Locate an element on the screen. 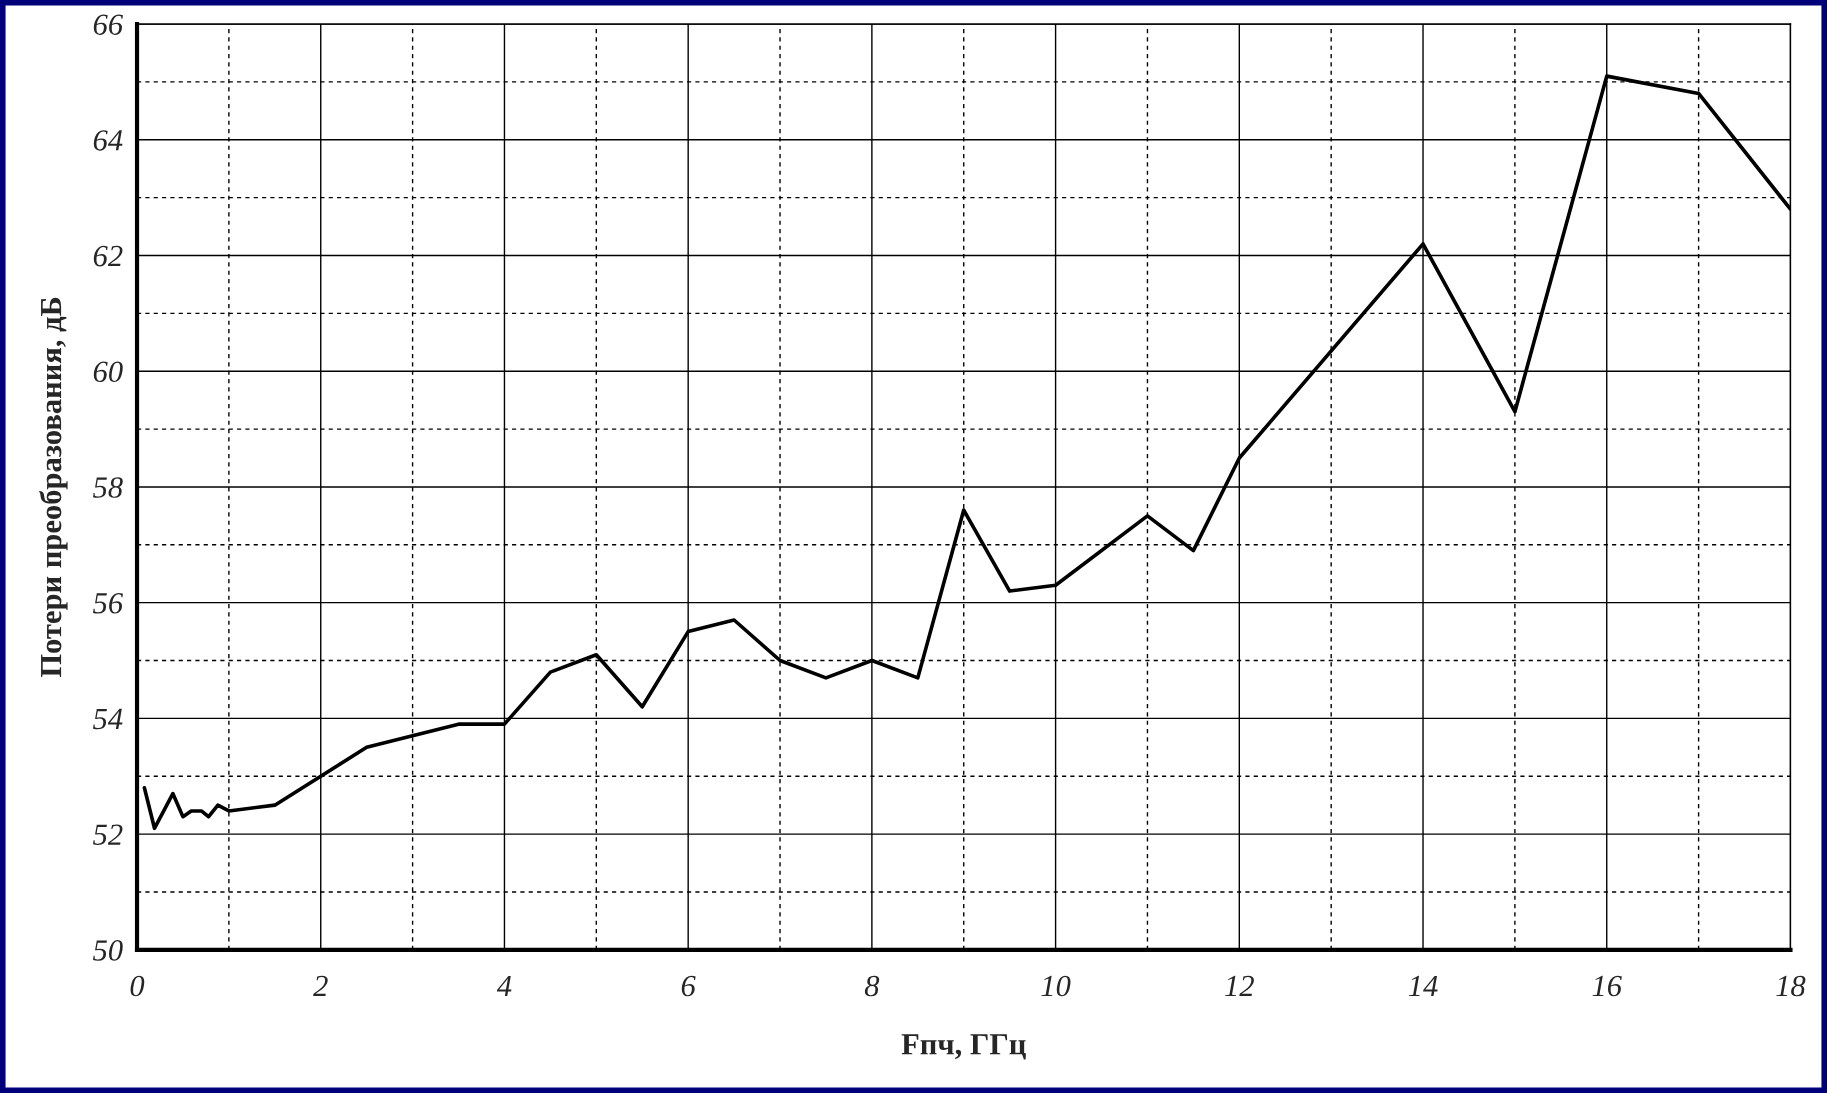 The image size is (1827, 1093). x-tick-label: 12 is located at coordinates (1239, 986).